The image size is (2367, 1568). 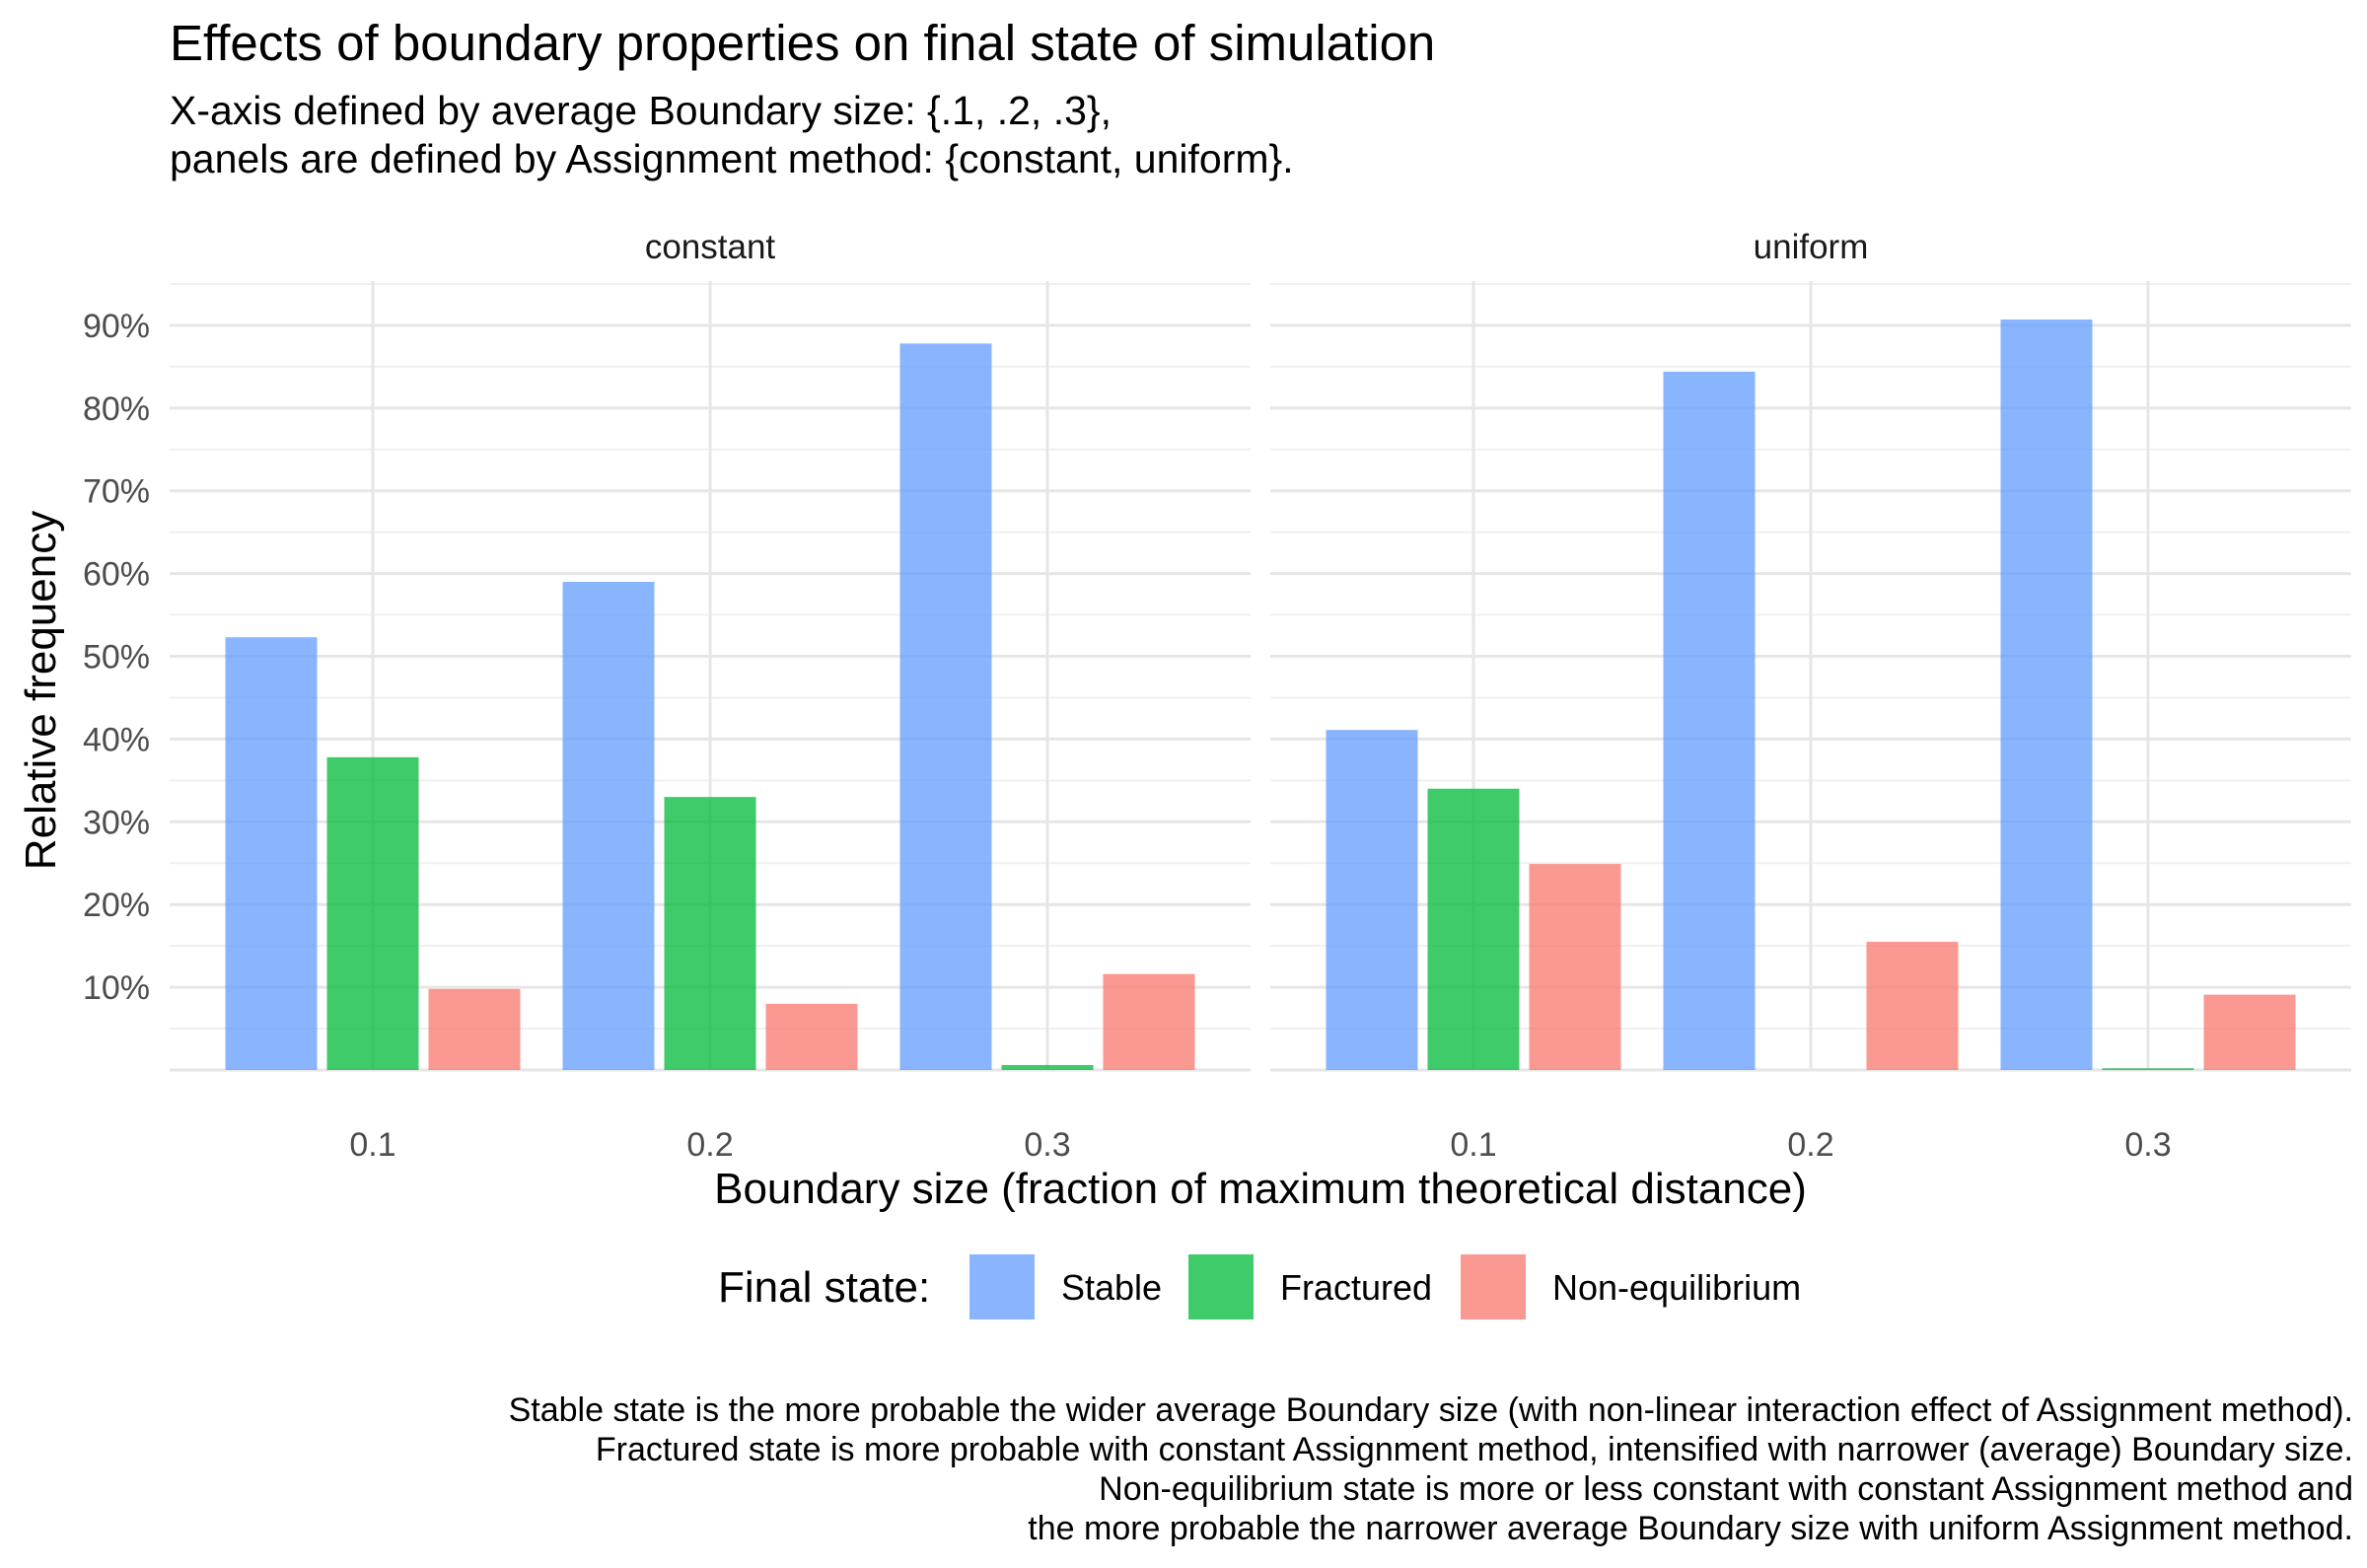 What do you see at coordinates (372, 913) in the screenshot?
I see `bar-constant-fractured-0.1` at bounding box center [372, 913].